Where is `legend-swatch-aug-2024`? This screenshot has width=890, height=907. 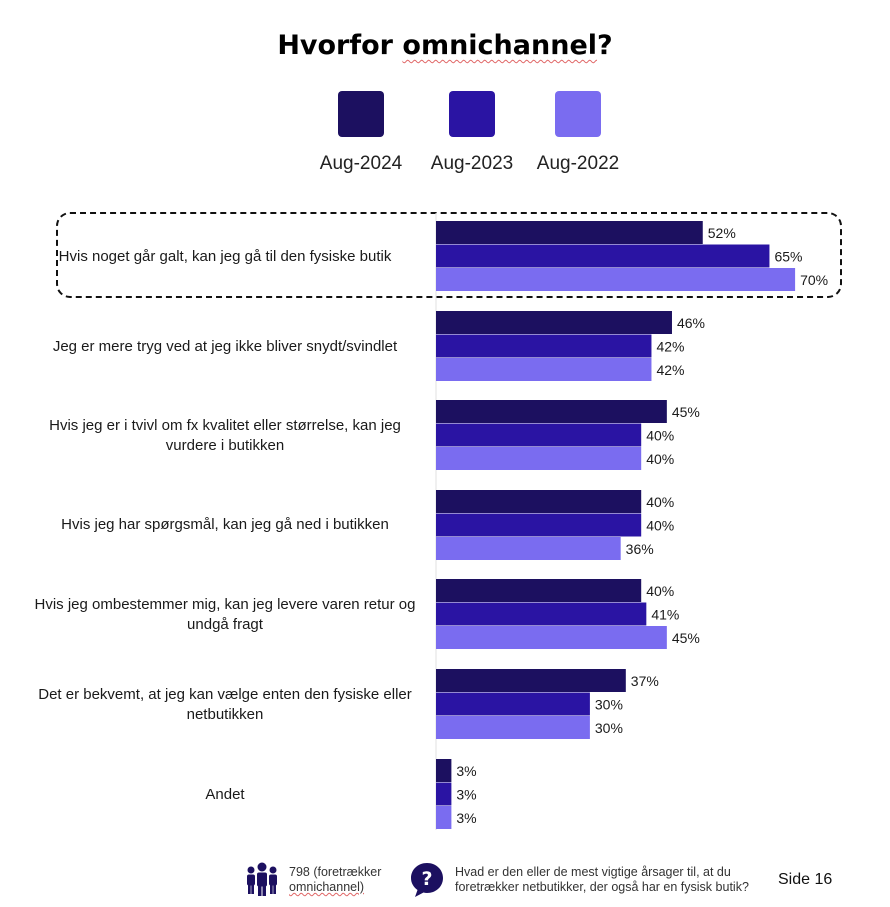
legend-swatch-aug-2024 is located at coordinates (361, 114).